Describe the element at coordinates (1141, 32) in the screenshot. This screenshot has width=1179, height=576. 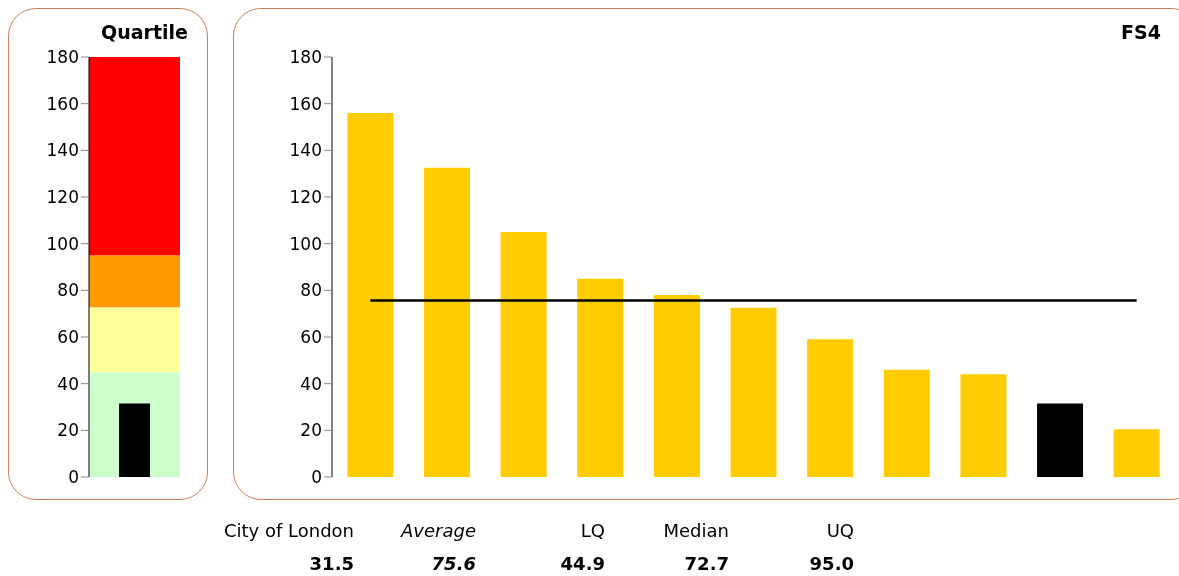
I see `chart-title: FS4` at that location.